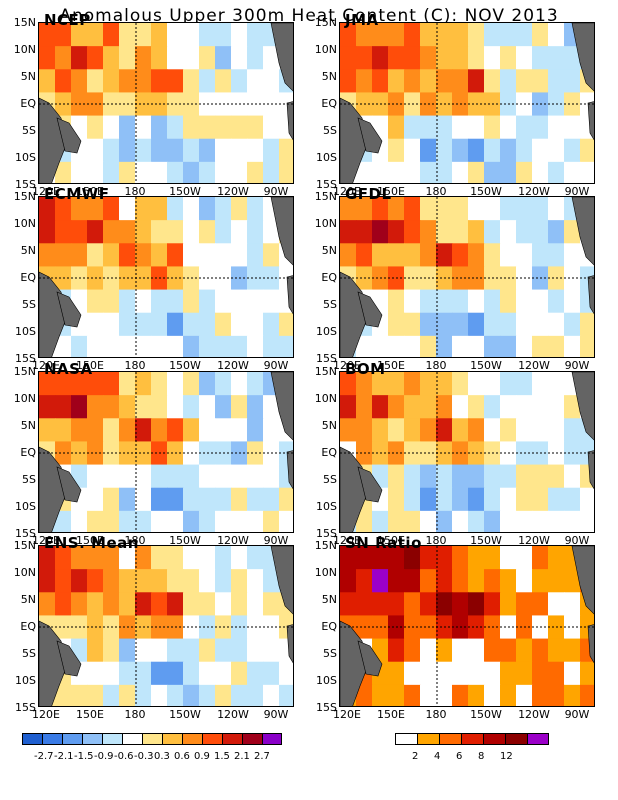  I want to click on panel-label: NCEP, so click(67, 20).